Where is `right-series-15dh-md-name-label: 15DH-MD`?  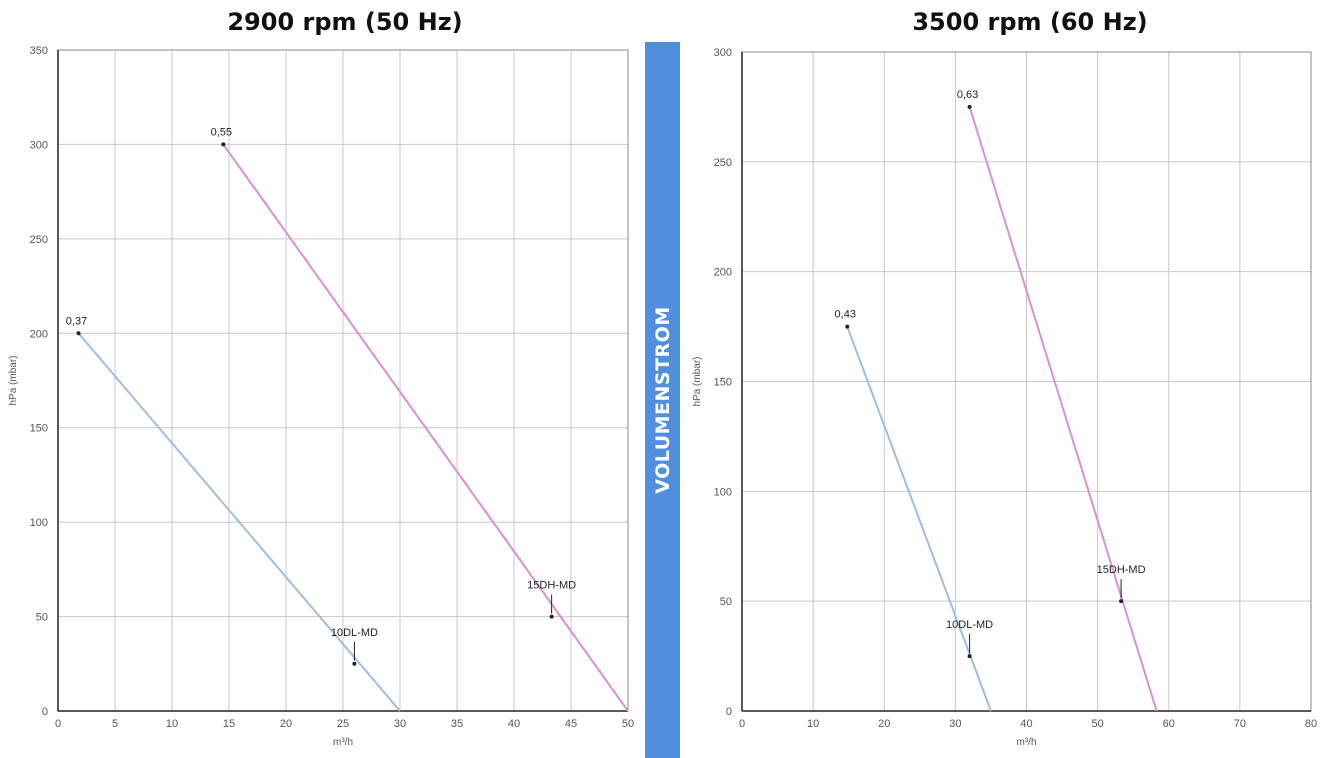
right-series-15dh-md-name-label: 15DH-MD is located at coordinates (1121, 570).